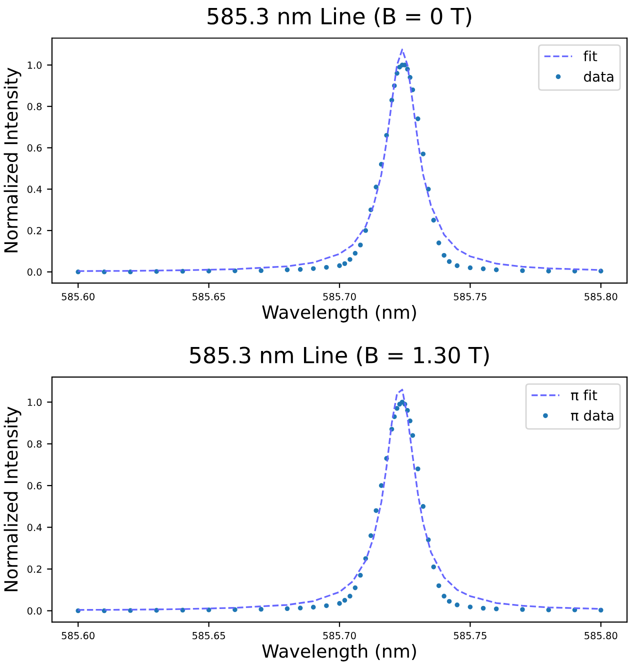 The width and height of the screenshot is (634, 662). What do you see at coordinates (584, 395) in the screenshot?
I see `legend-label: π fit` at bounding box center [584, 395].